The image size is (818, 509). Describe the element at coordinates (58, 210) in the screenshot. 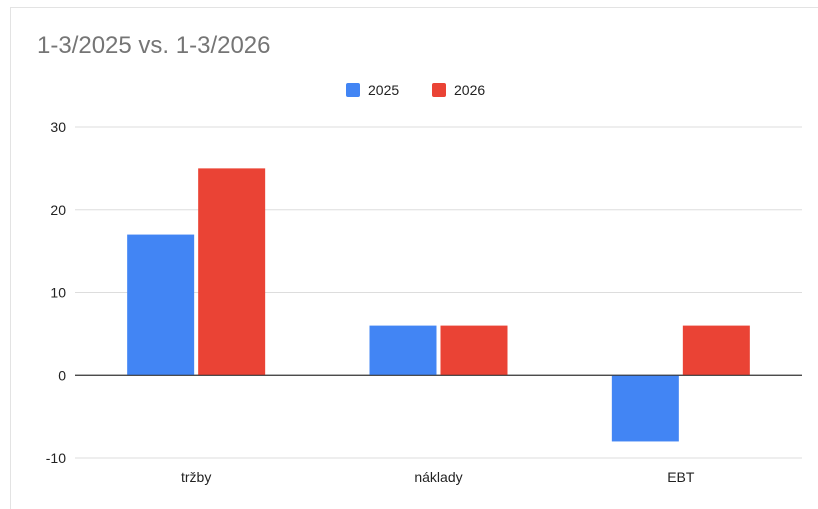

I see `y-tick-label: 20` at that location.